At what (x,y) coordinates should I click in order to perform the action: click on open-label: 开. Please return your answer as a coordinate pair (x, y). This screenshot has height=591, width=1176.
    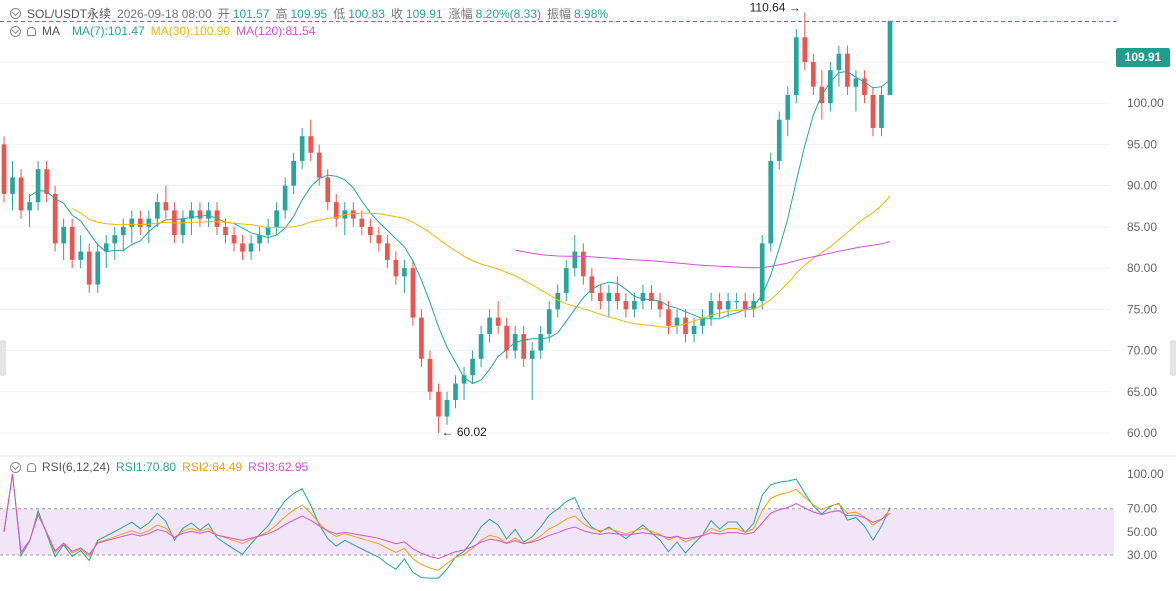
    Looking at the image, I should click on (223, 14).